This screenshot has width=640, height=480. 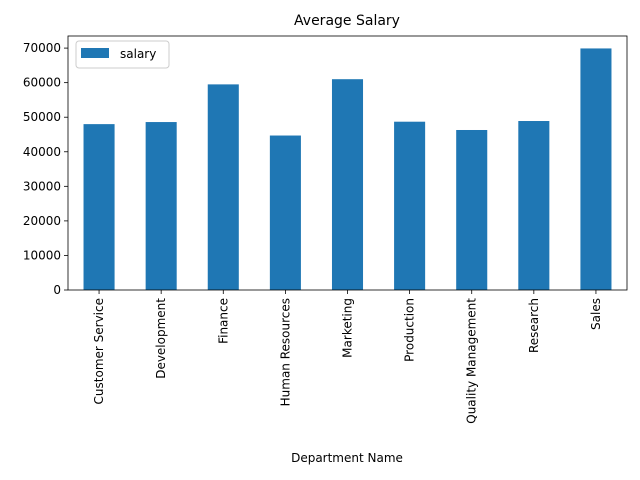 I want to click on y-axis: 0 10000 20000 30000 40000 50000 60000 70000, so click(x=45, y=169).